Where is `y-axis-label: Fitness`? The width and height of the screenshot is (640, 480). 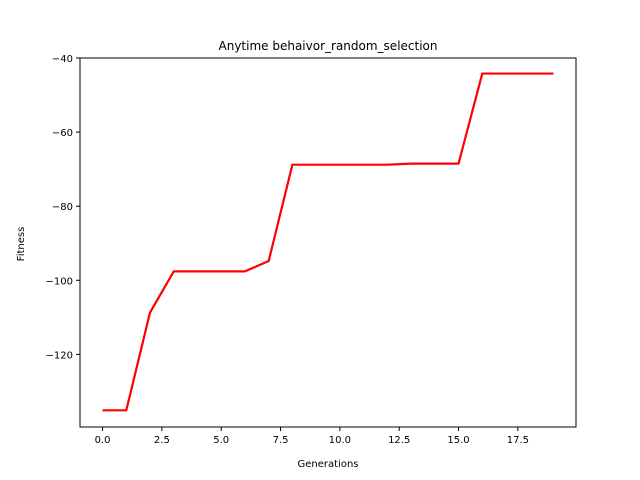 y-axis-label: Fitness is located at coordinates (21, 244).